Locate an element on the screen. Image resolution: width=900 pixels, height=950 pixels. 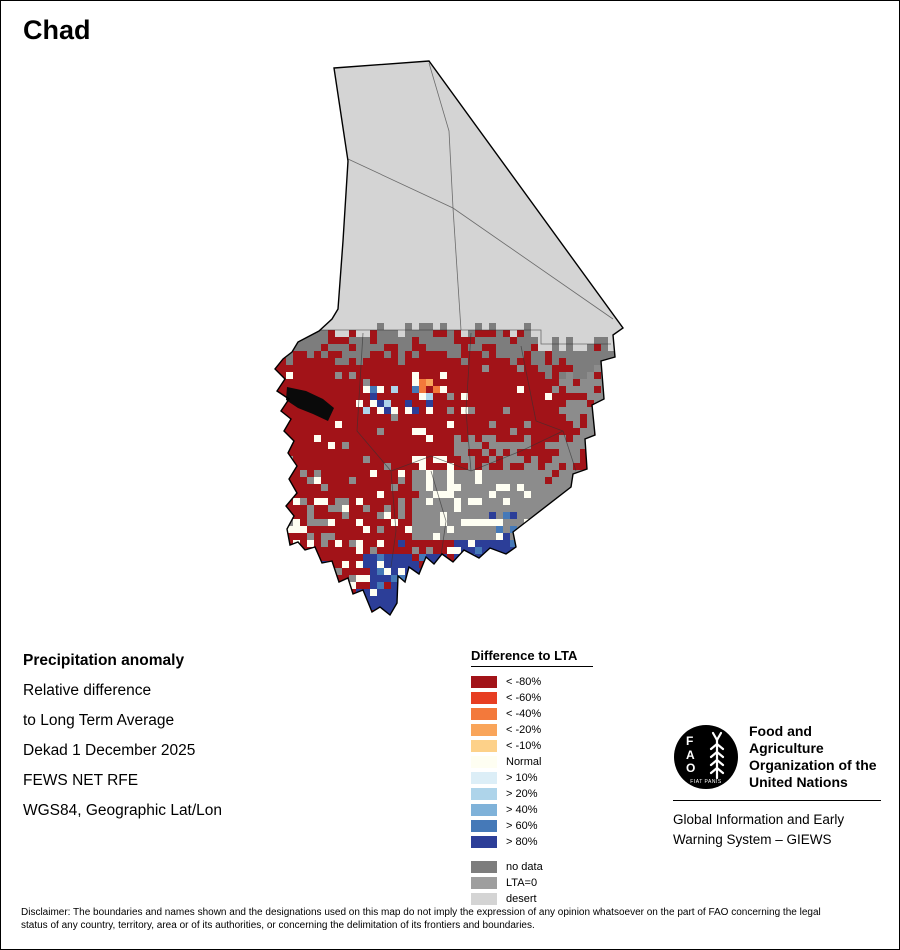
legend-item-label: < -20% is located at coordinates (524, 730).